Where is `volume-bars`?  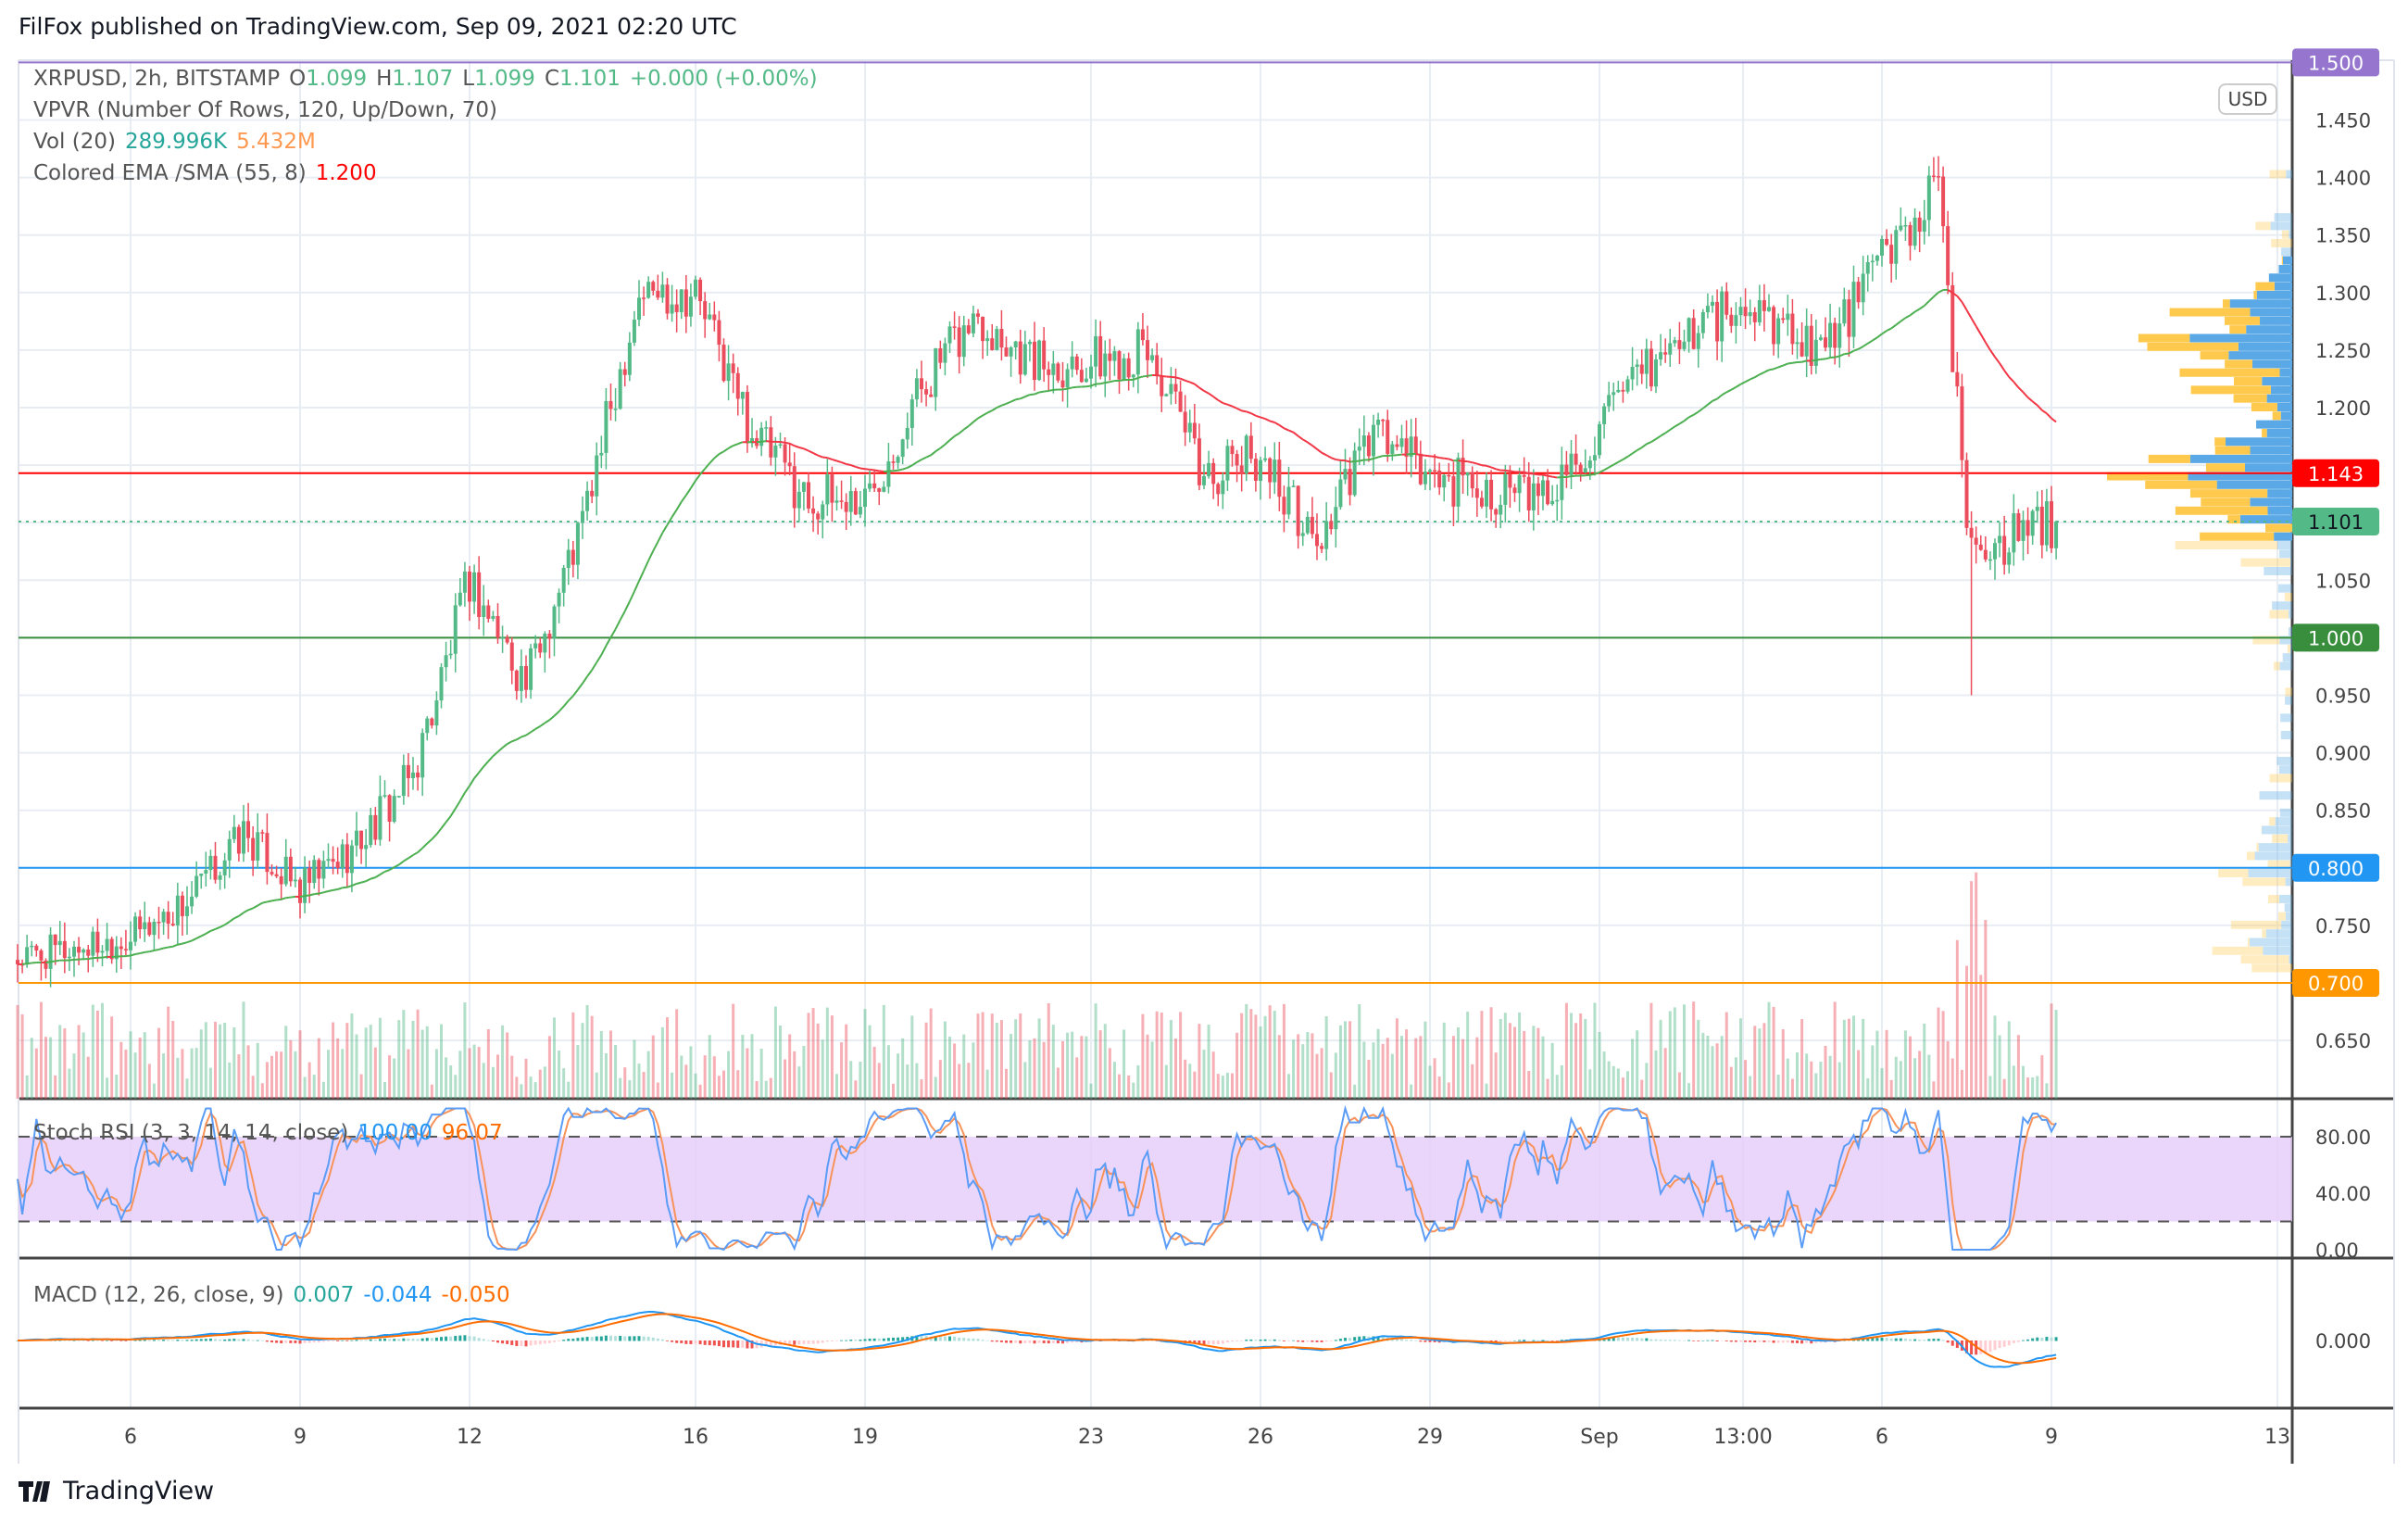
volume-bars is located at coordinates (1037, 985).